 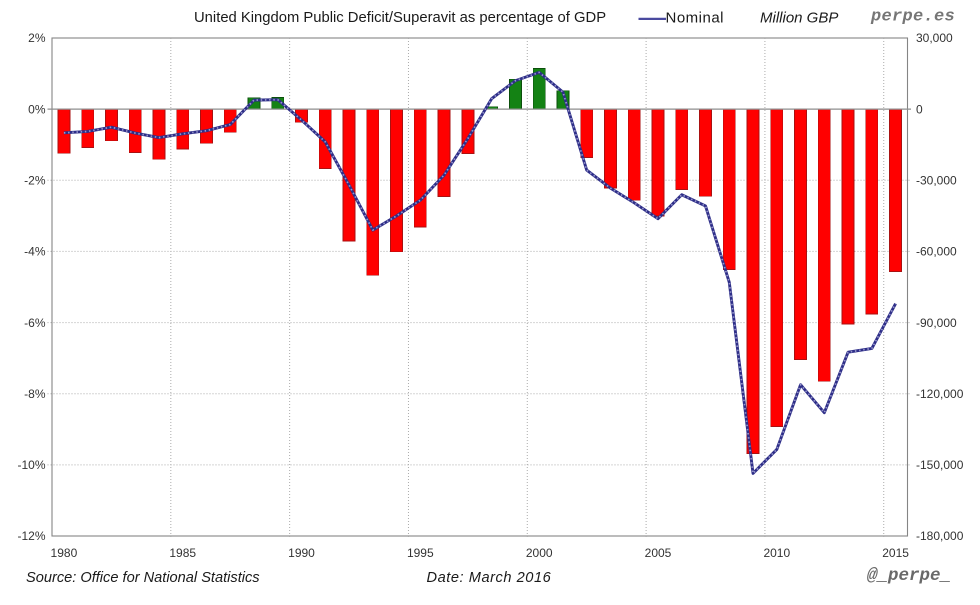 I want to click on svg-text: -180,000, so click(x=940, y=536).